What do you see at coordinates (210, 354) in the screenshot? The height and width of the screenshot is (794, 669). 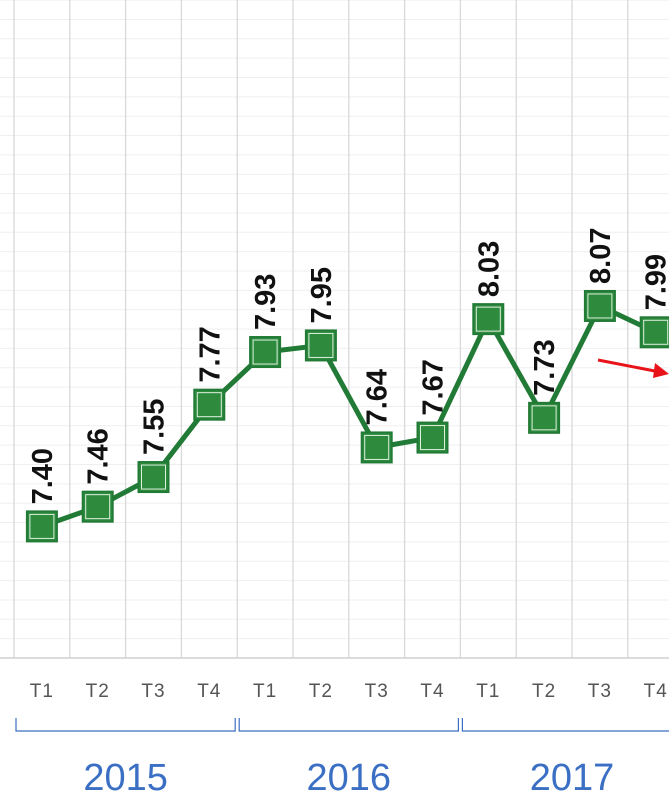 I see `data-label: 7.77` at bounding box center [210, 354].